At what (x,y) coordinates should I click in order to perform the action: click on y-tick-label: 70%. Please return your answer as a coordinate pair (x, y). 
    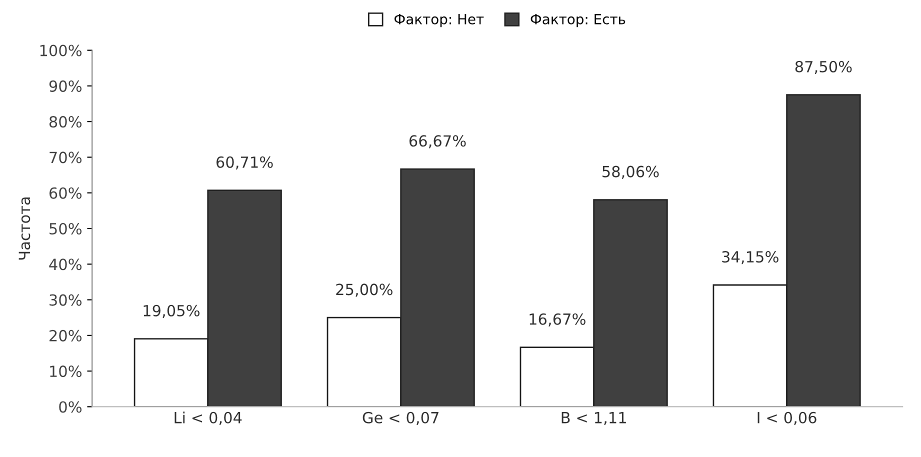
    Looking at the image, I should click on (66, 158).